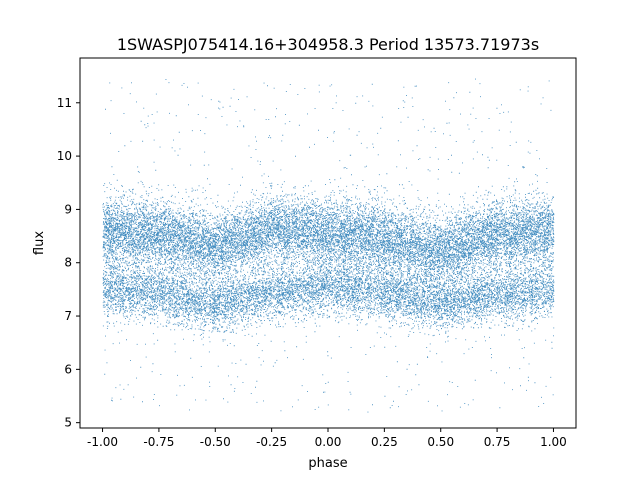 This screenshot has height=484, width=640. What do you see at coordinates (102, 442) in the screenshot?
I see `x-tick-label: -1.00` at bounding box center [102, 442].